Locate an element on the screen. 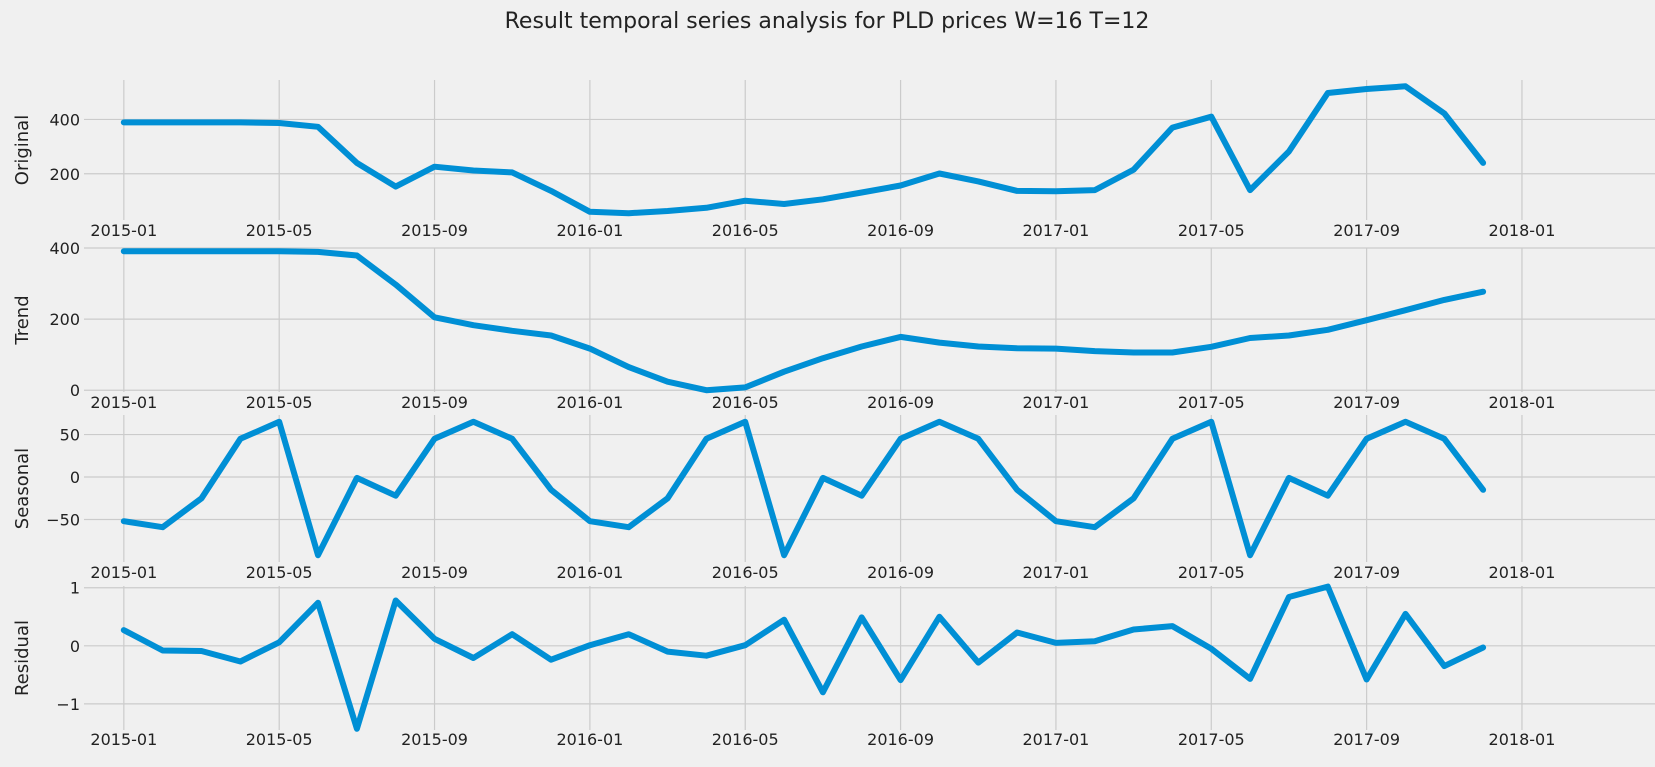 The image size is (1655, 767). series-line-original is located at coordinates (803, 150).